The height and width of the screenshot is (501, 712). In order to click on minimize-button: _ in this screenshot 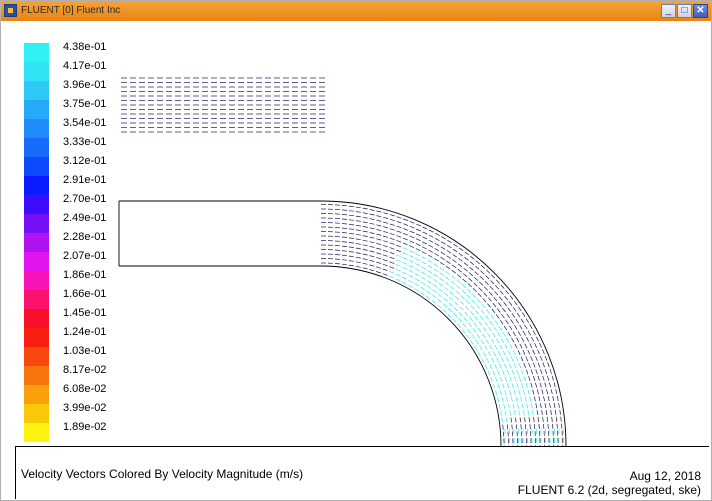, I will do `click(668, 11)`.